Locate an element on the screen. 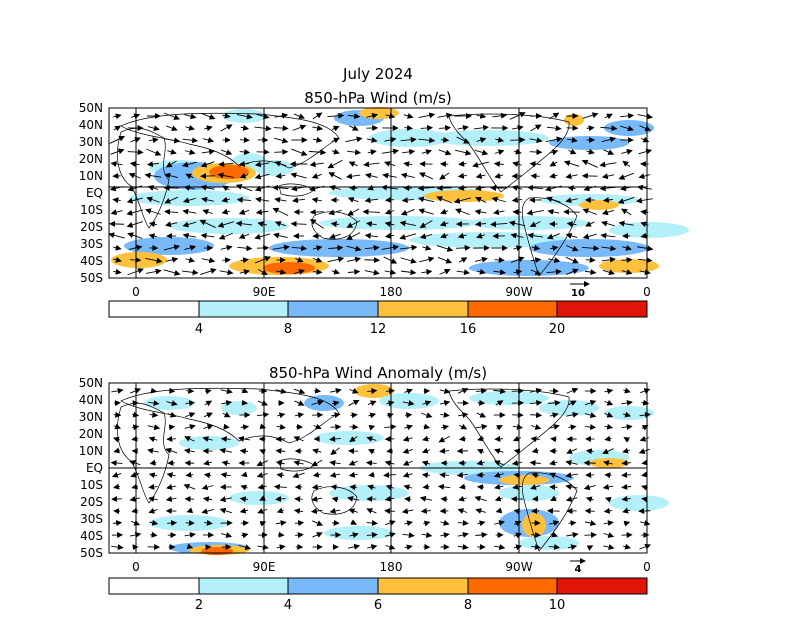 The image size is (800, 618). lon-label: 90W is located at coordinates (518, 567).